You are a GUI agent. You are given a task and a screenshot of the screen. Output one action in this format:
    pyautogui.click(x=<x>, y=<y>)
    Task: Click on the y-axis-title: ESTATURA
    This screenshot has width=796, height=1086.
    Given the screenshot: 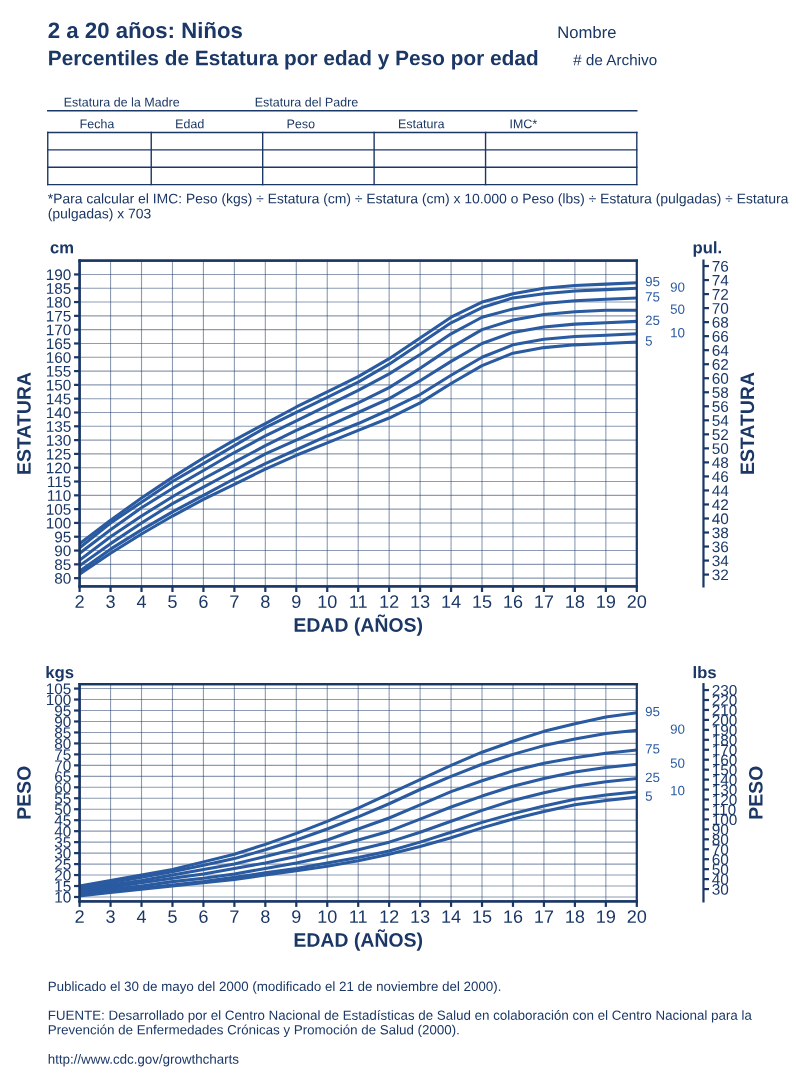 What is the action you would take?
    pyautogui.click(x=24, y=423)
    